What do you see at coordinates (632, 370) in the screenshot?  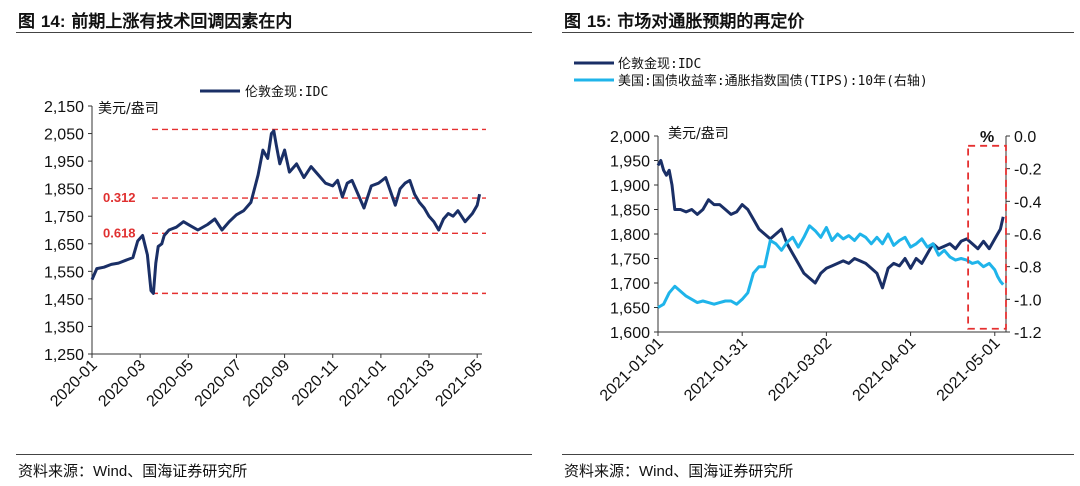 I see `x-tick-label: 2021-01-01` at bounding box center [632, 370].